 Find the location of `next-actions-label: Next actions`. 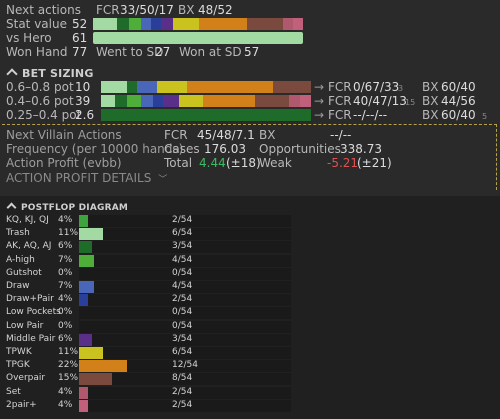

next-actions-label: Next actions is located at coordinates (43, 10).